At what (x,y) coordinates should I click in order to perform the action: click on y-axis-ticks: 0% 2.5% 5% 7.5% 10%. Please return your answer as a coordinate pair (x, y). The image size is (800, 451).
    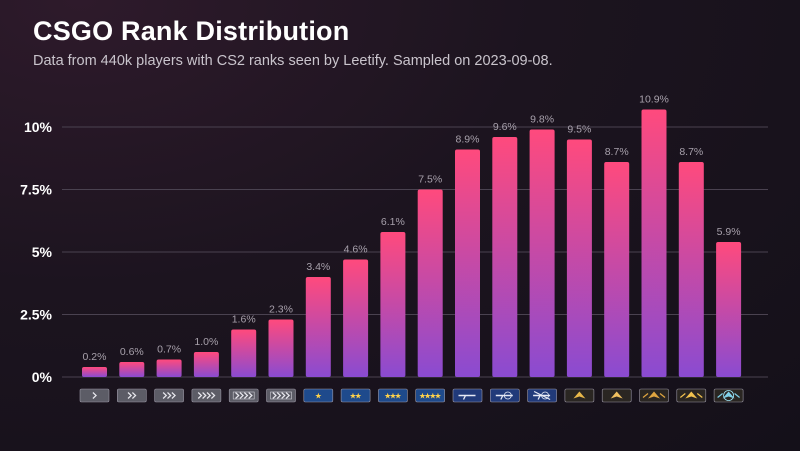
    Looking at the image, I should click on (36, 252).